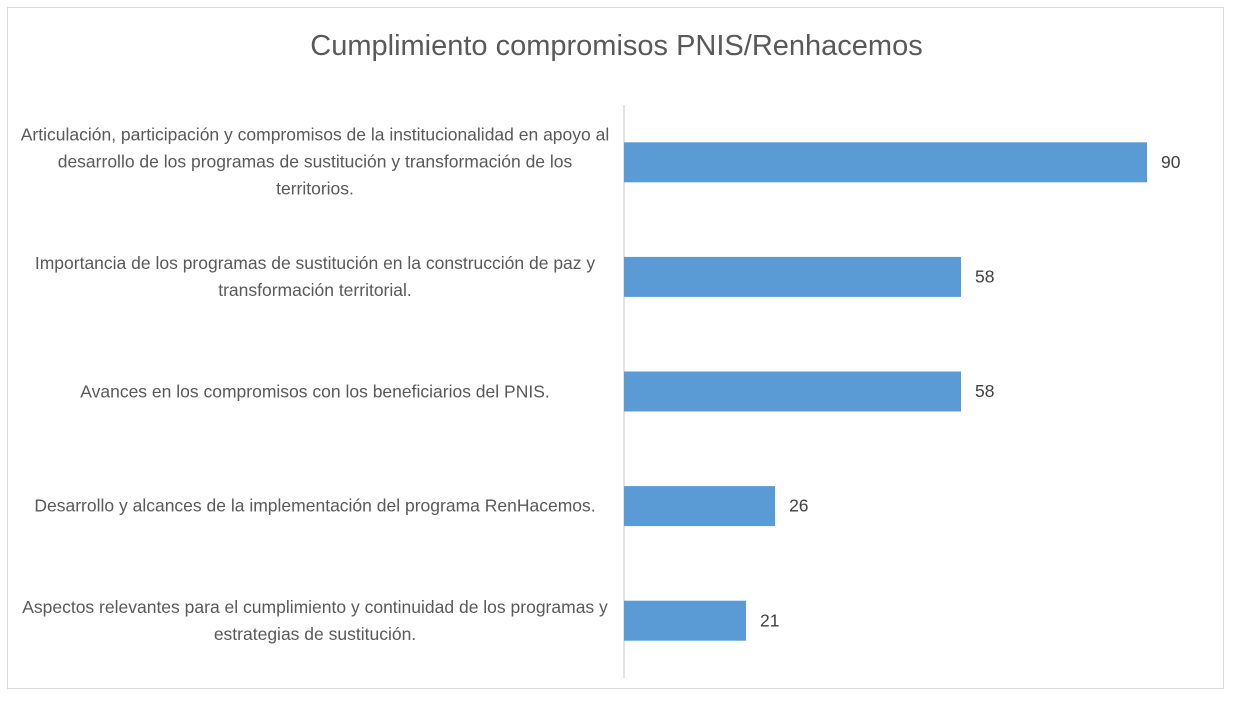 The width and height of the screenshot is (1233, 703). I want to click on data-label: 26, so click(798, 506).